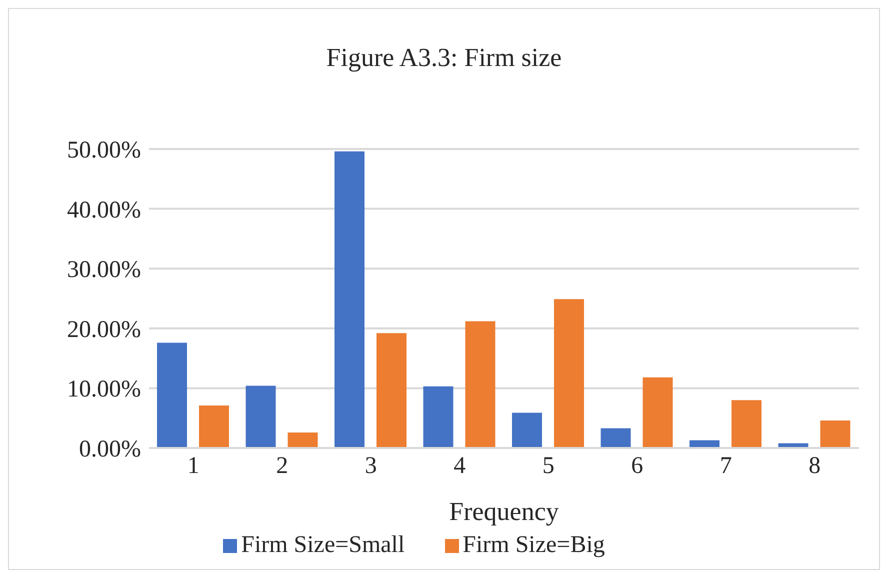  Describe the element at coordinates (370, 466) in the screenshot. I see `x-tick-label: 3` at that location.